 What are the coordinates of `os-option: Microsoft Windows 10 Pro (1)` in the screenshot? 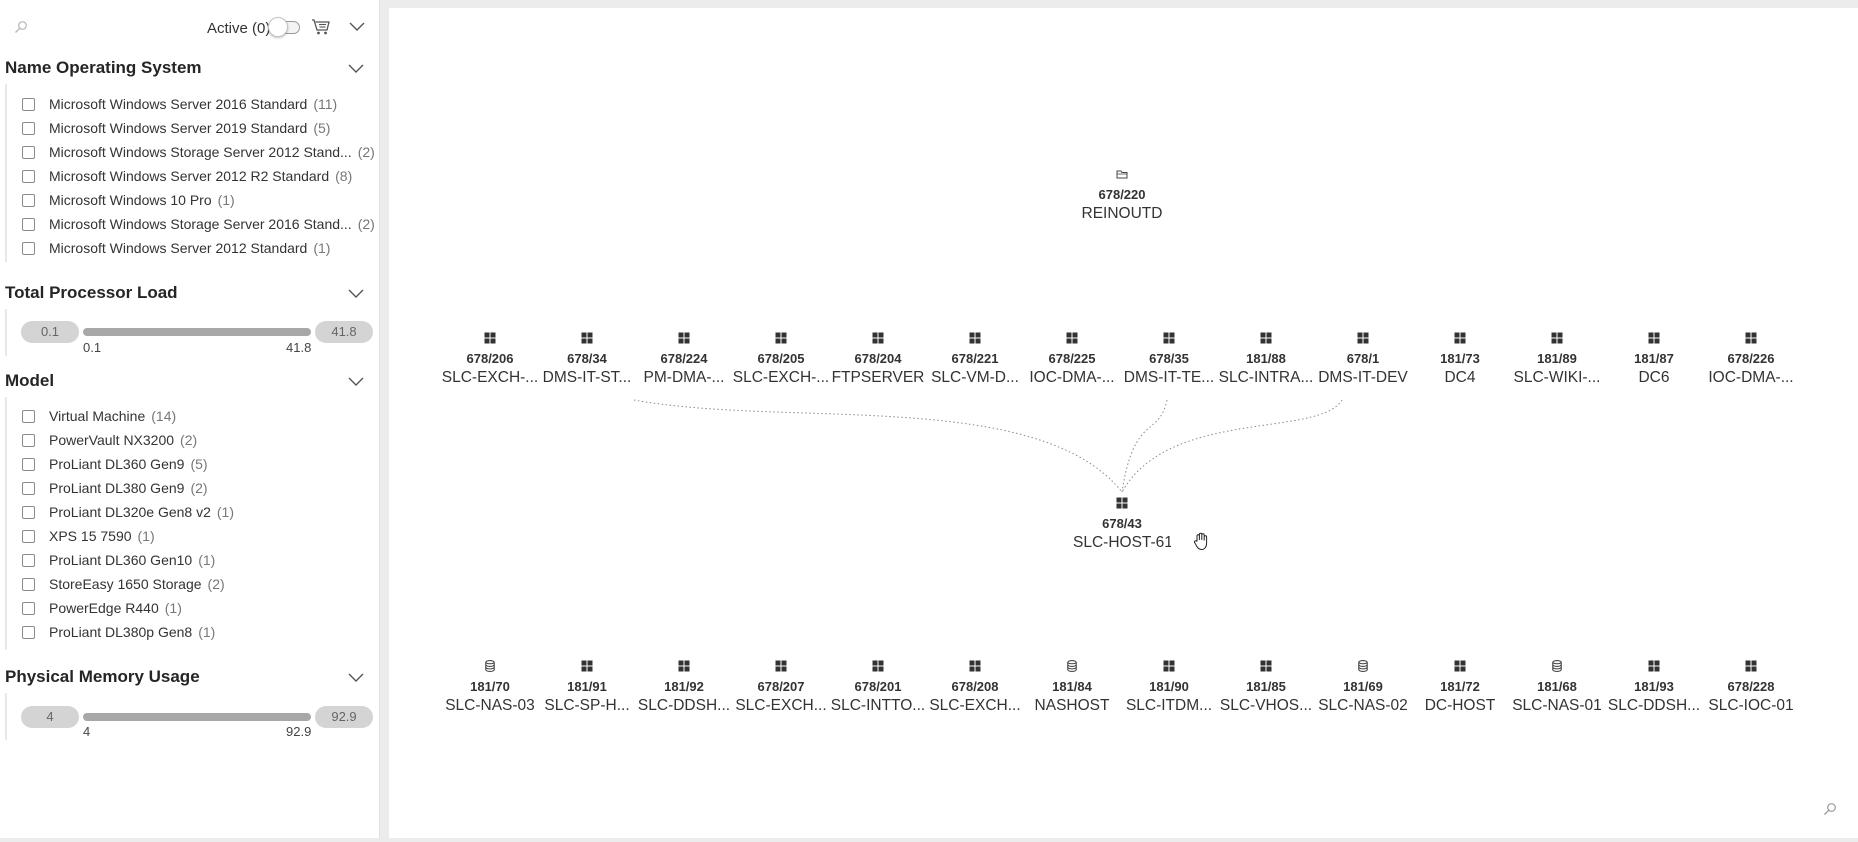 It's located at (128, 200).